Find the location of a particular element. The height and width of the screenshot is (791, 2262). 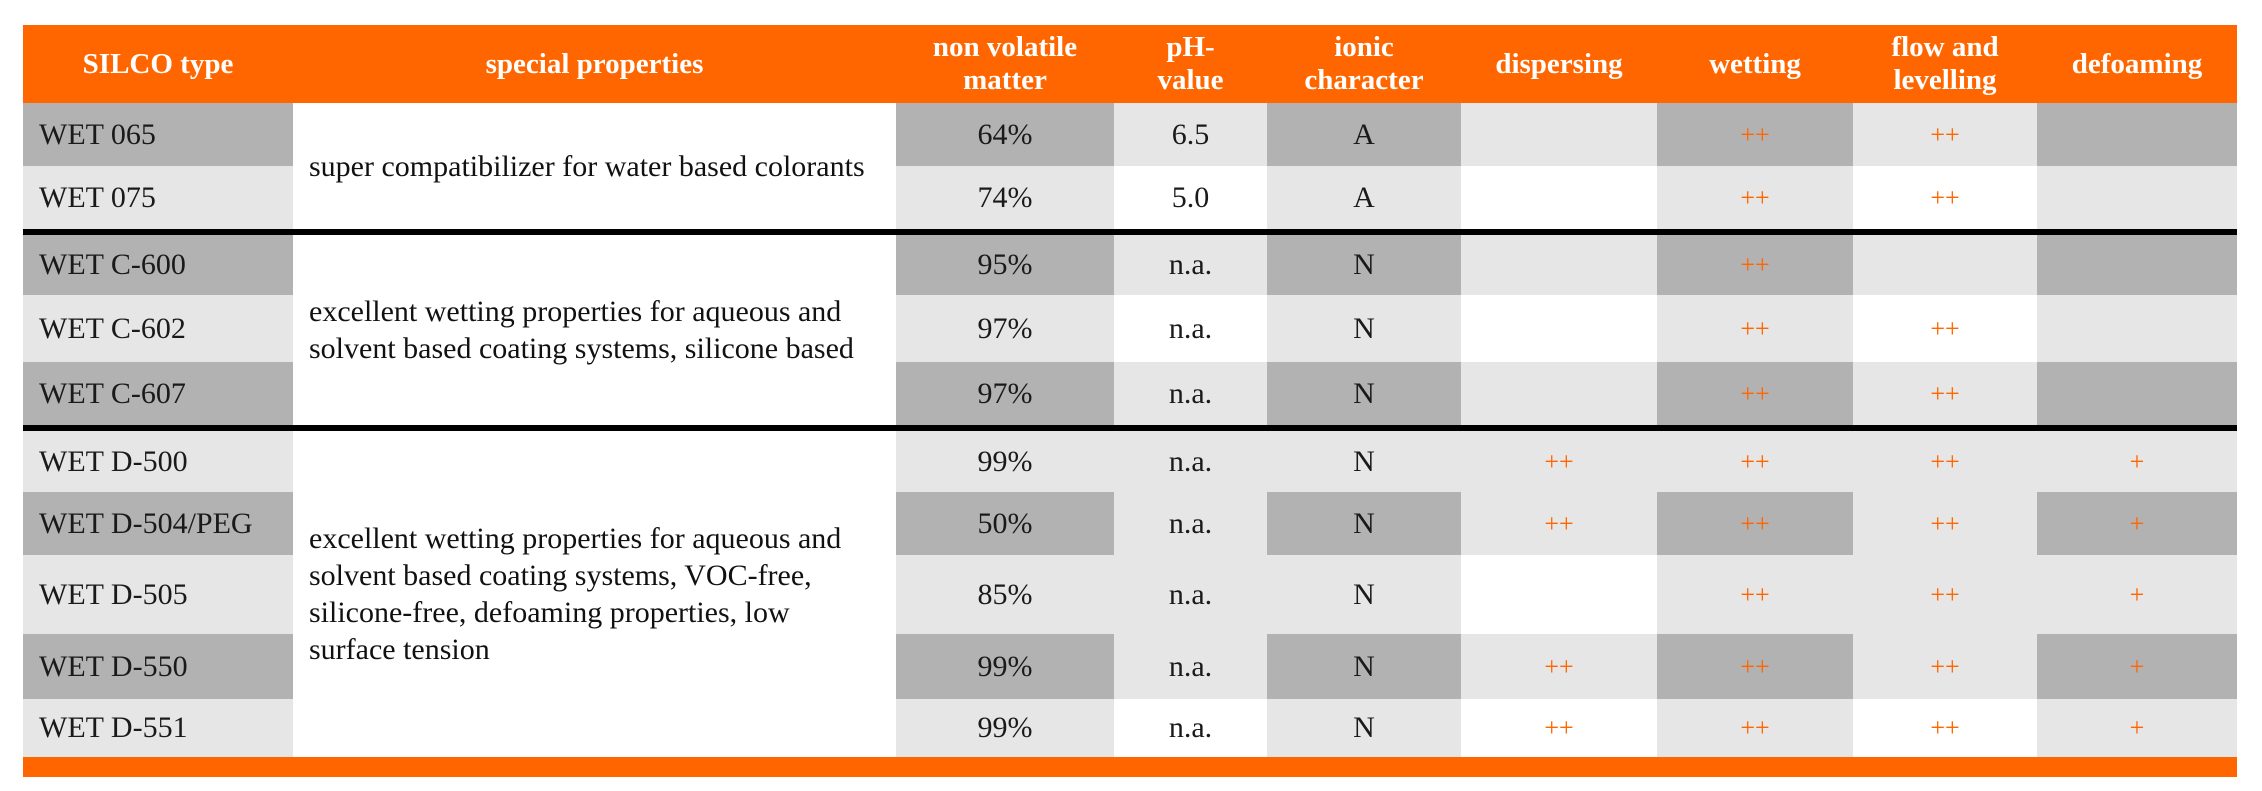

table-row: WET 075 74% 5.0 A ++ ++ is located at coordinates (1130, 197).